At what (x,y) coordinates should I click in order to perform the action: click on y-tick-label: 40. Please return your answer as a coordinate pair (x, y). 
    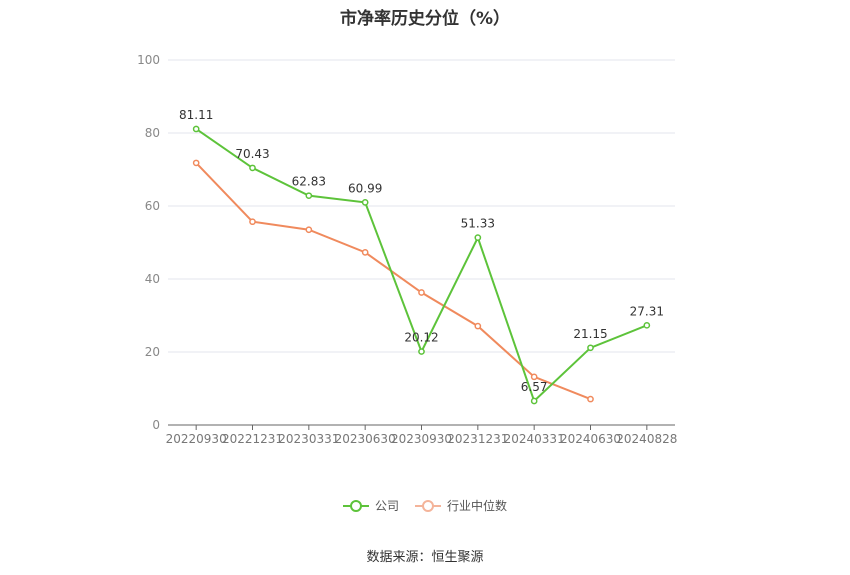
    Looking at the image, I should click on (152, 279).